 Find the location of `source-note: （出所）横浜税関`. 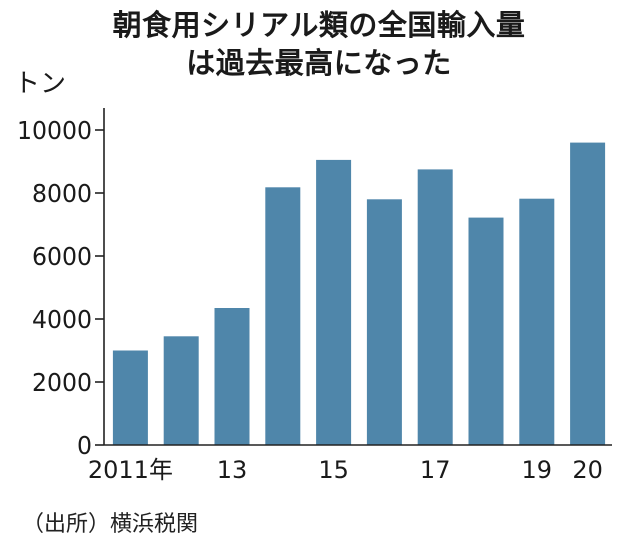

source-note: （出所）横浜税関 is located at coordinates (110, 524).